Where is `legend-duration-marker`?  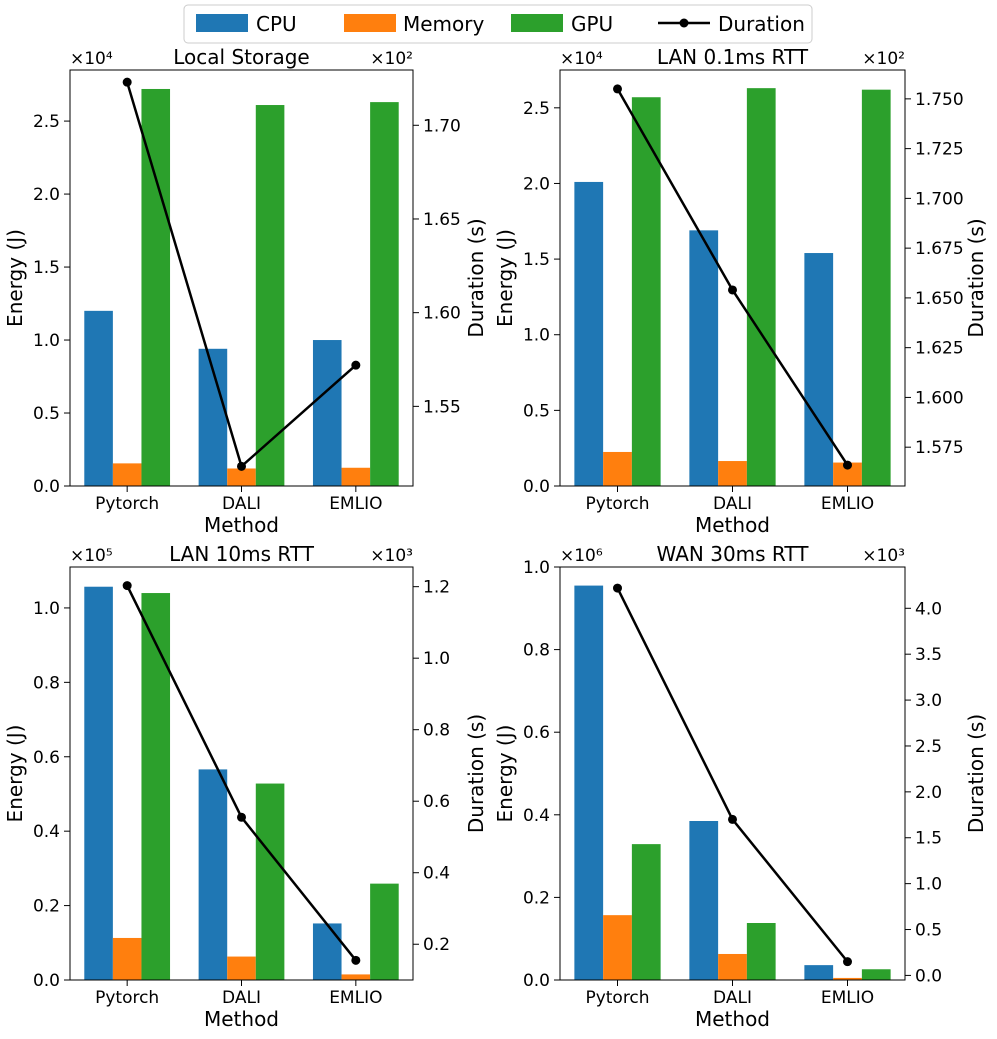
legend-duration-marker is located at coordinates (684, 23).